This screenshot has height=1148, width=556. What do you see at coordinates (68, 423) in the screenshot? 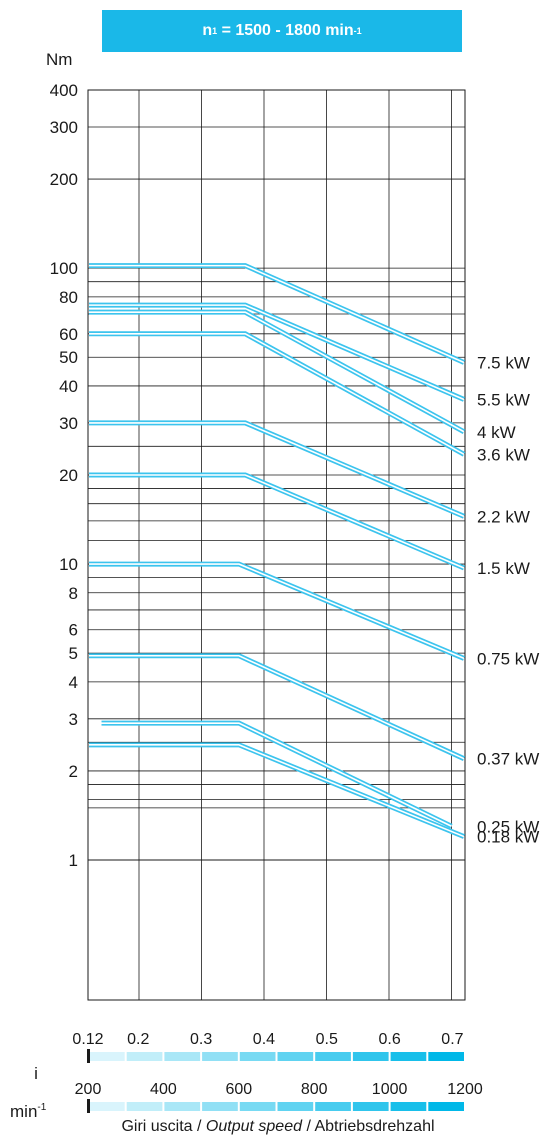
I see `y-tick-label: 30` at bounding box center [68, 423].